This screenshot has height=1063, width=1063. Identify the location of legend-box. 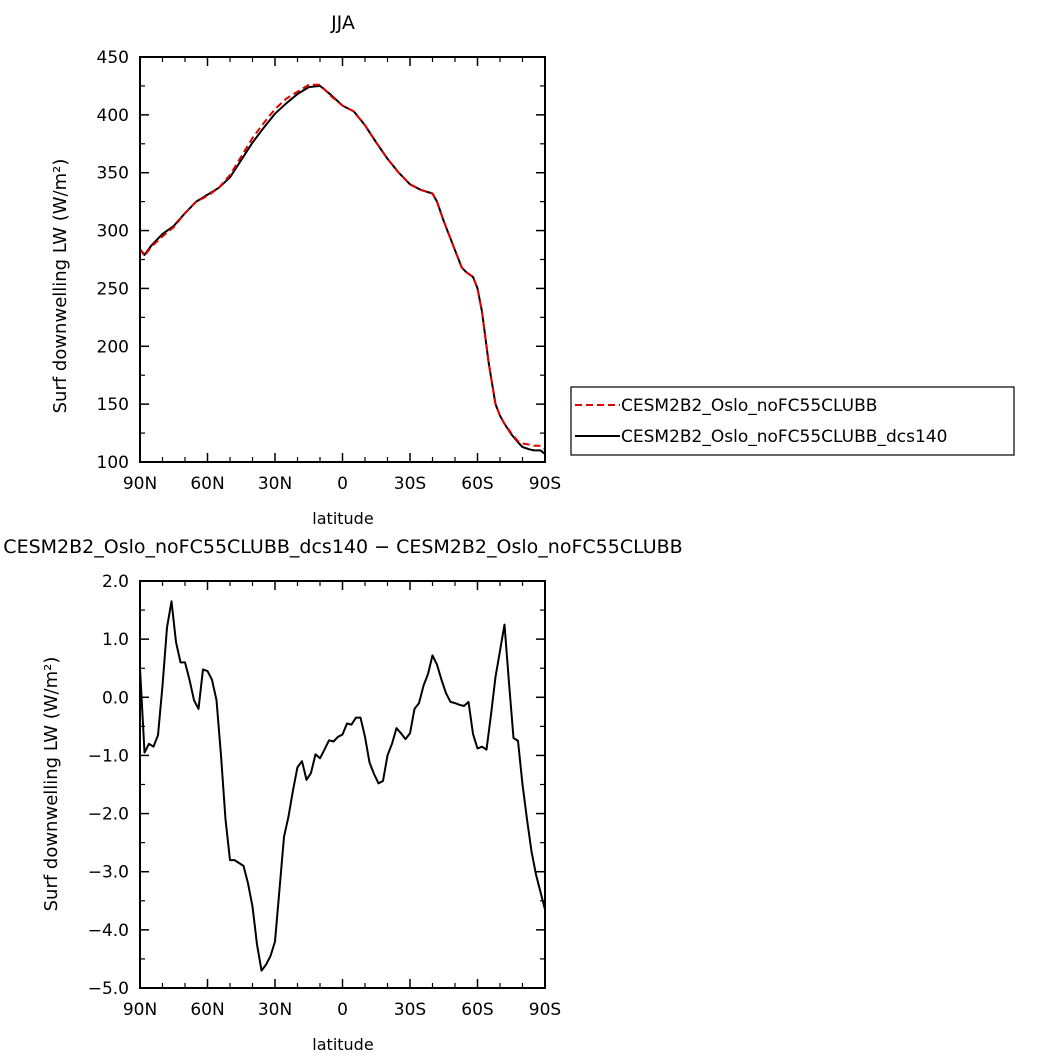
(792, 421).